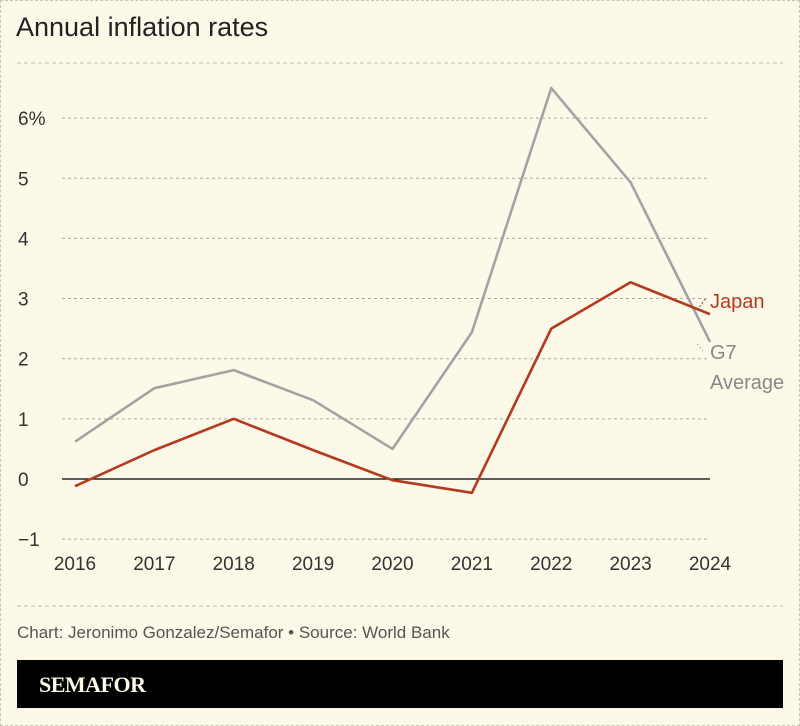 The width and height of the screenshot is (800, 726). What do you see at coordinates (747, 383) in the screenshot?
I see `g7-label-line2: Average` at bounding box center [747, 383].